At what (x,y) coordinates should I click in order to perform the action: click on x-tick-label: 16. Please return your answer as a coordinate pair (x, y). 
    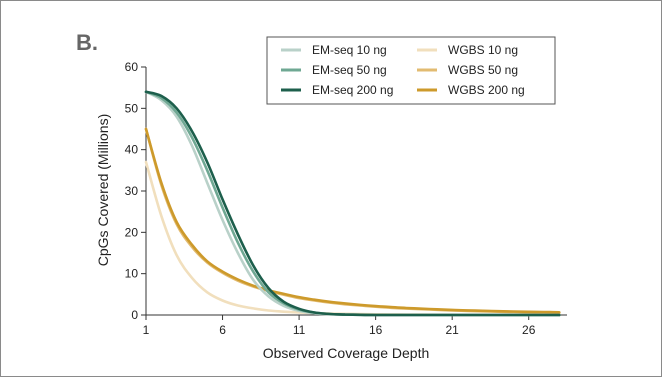
    Looking at the image, I should click on (376, 330).